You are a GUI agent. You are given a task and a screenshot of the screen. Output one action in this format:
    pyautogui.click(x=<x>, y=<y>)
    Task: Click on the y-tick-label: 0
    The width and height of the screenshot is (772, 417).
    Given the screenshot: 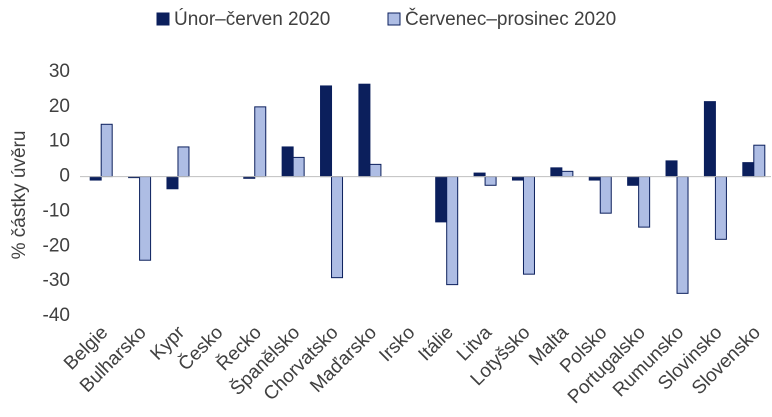 What is the action you would take?
    pyautogui.click(x=64, y=176)
    